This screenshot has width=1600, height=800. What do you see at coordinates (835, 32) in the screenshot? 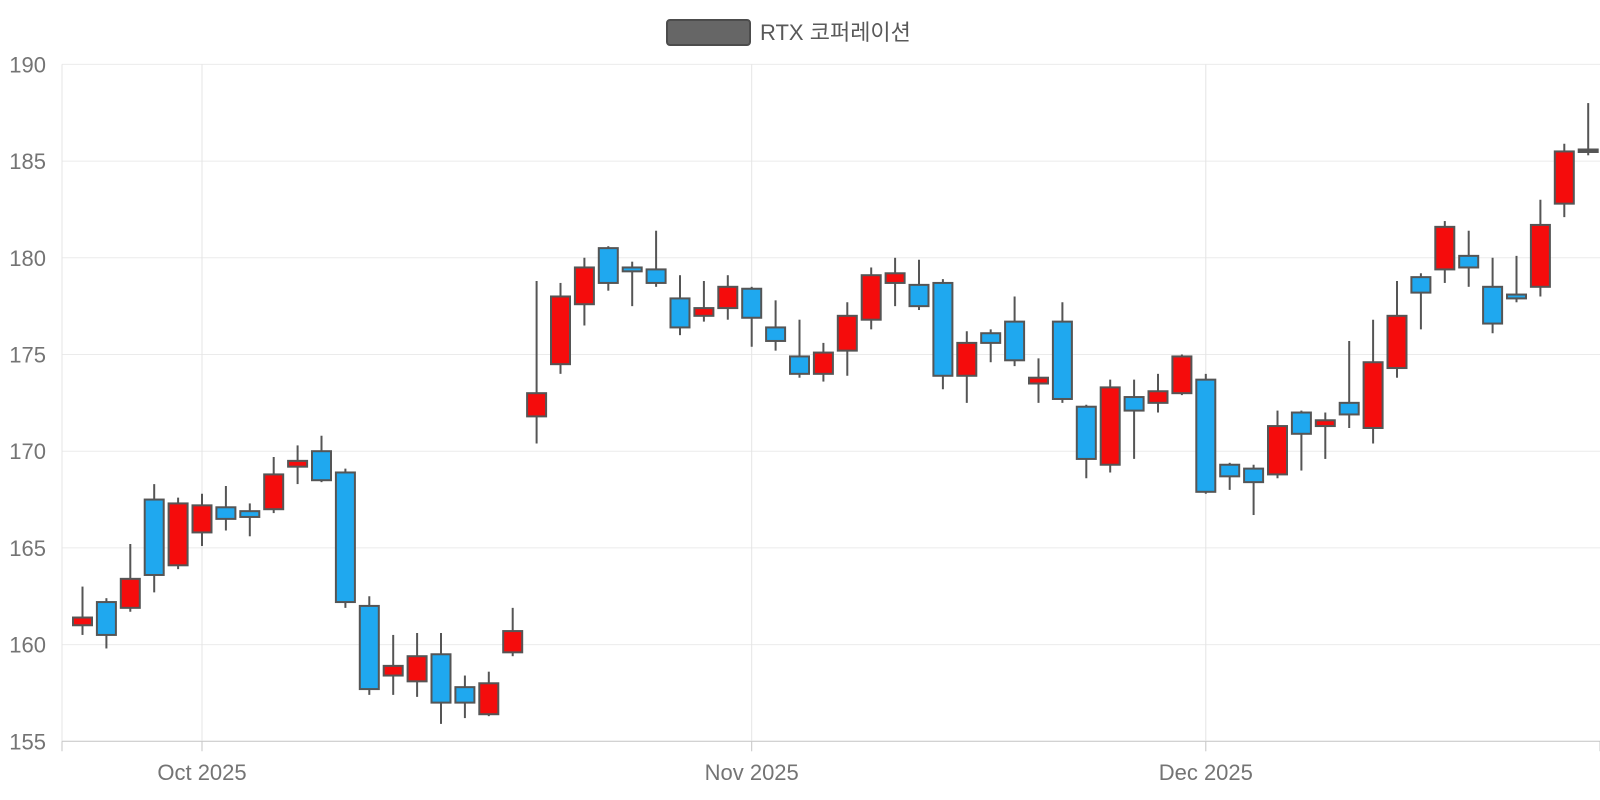
I see `legend-label: RTX 코퍼레이션` at bounding box center [835, 32].